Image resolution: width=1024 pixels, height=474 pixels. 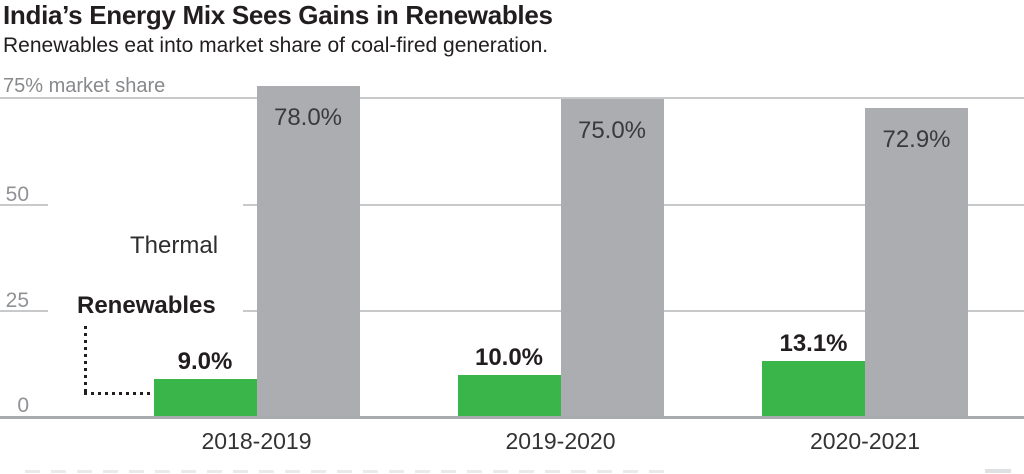 I want to click on legend-thermal-label: Thermal, so click(x=174, y=245).